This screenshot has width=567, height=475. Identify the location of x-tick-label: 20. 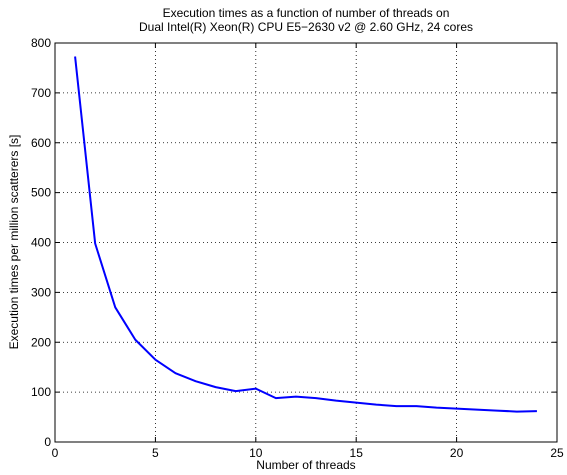
(457, 453).